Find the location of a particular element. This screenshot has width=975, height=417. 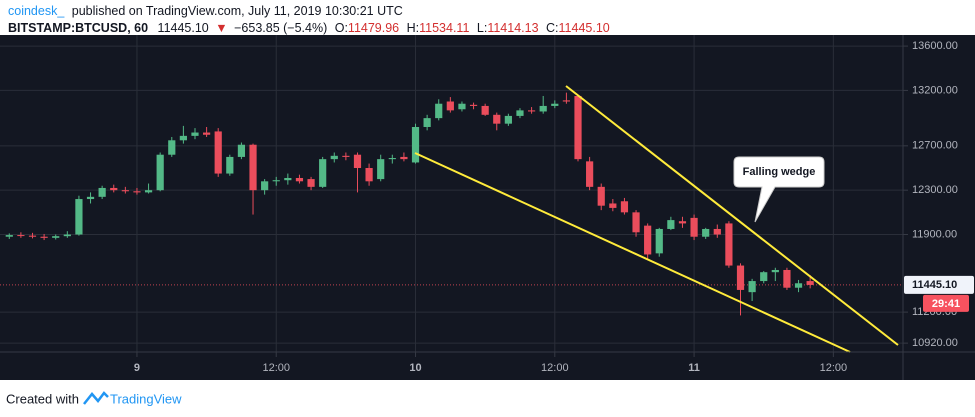

brand-logo is located at coordinates (96, 398).